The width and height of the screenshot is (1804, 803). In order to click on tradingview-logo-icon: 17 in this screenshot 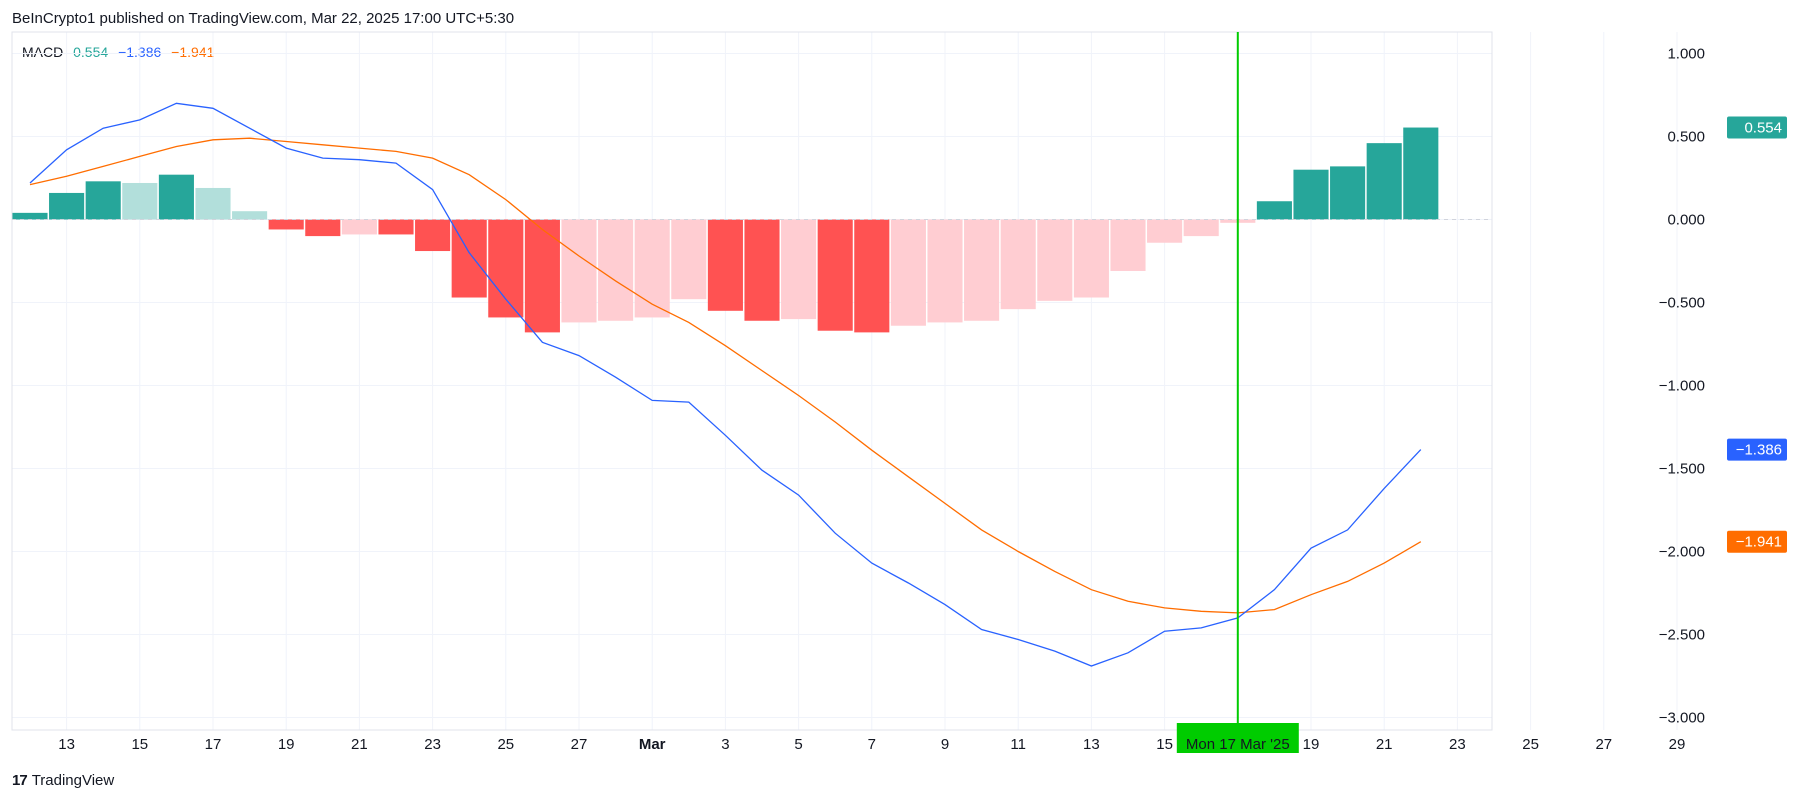, I will do `click(20, 780)`.